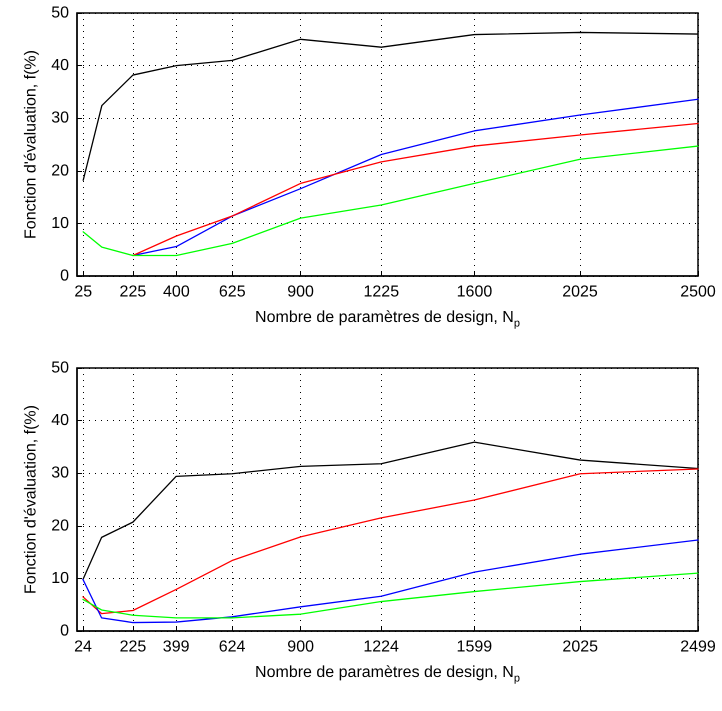 The width and height of the screenshot is (722, 711). Describe the element at coordinates (381, 292) in the screenshot. I see `x-tick-label: 1225` at that location.